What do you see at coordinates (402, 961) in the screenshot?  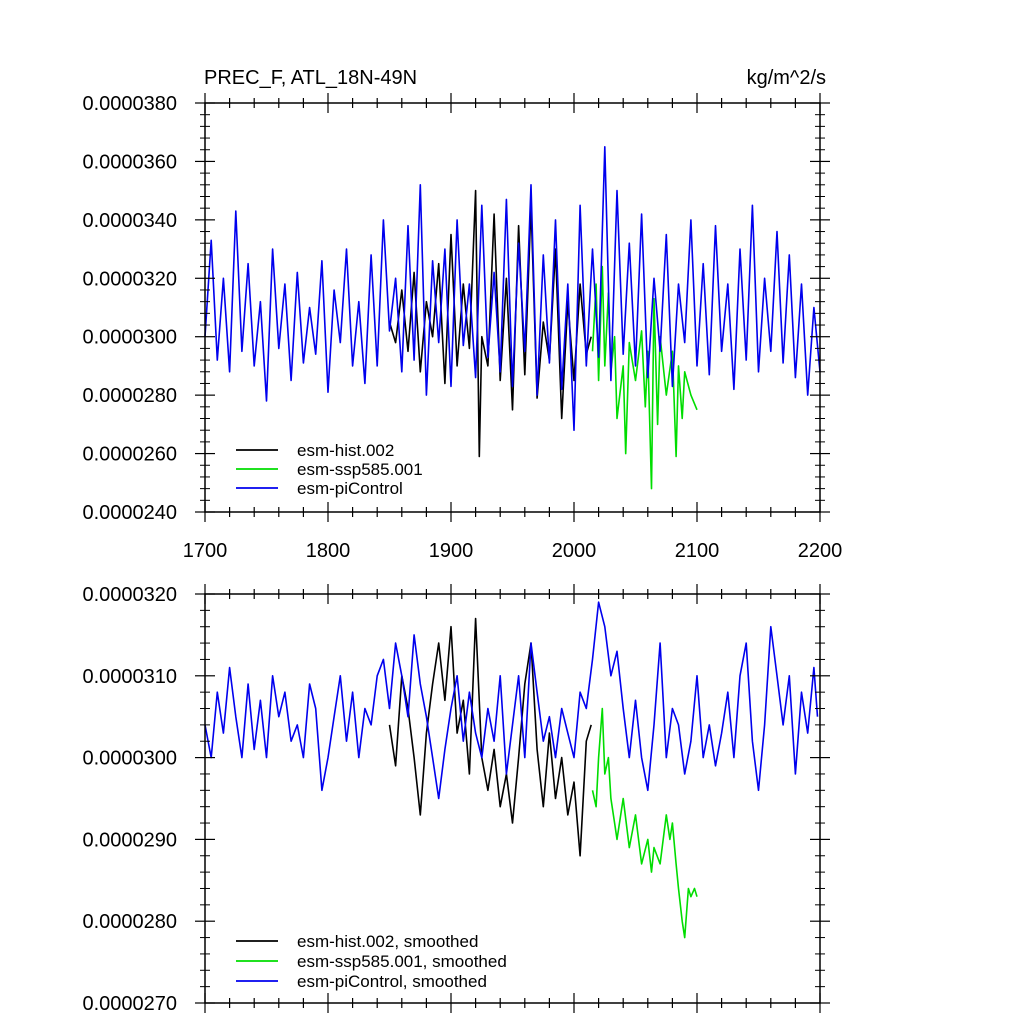 I see `bottom-legend-label-1: esm-ssp585.001, smoothed` at bounding box center [402, 961].